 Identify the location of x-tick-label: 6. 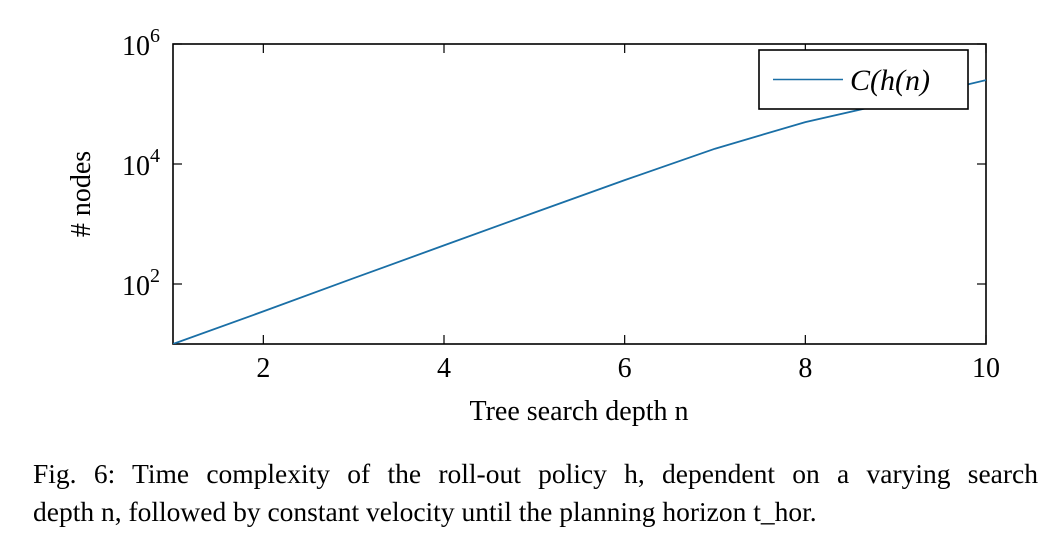
(625, 368).